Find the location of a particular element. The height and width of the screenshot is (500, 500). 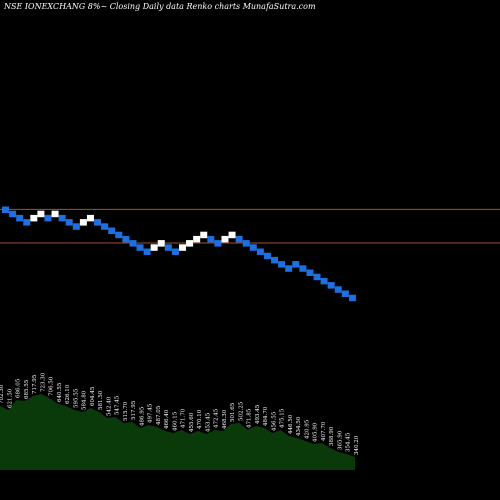

volume-label: 434.50 is located at coordinates (299, 426).